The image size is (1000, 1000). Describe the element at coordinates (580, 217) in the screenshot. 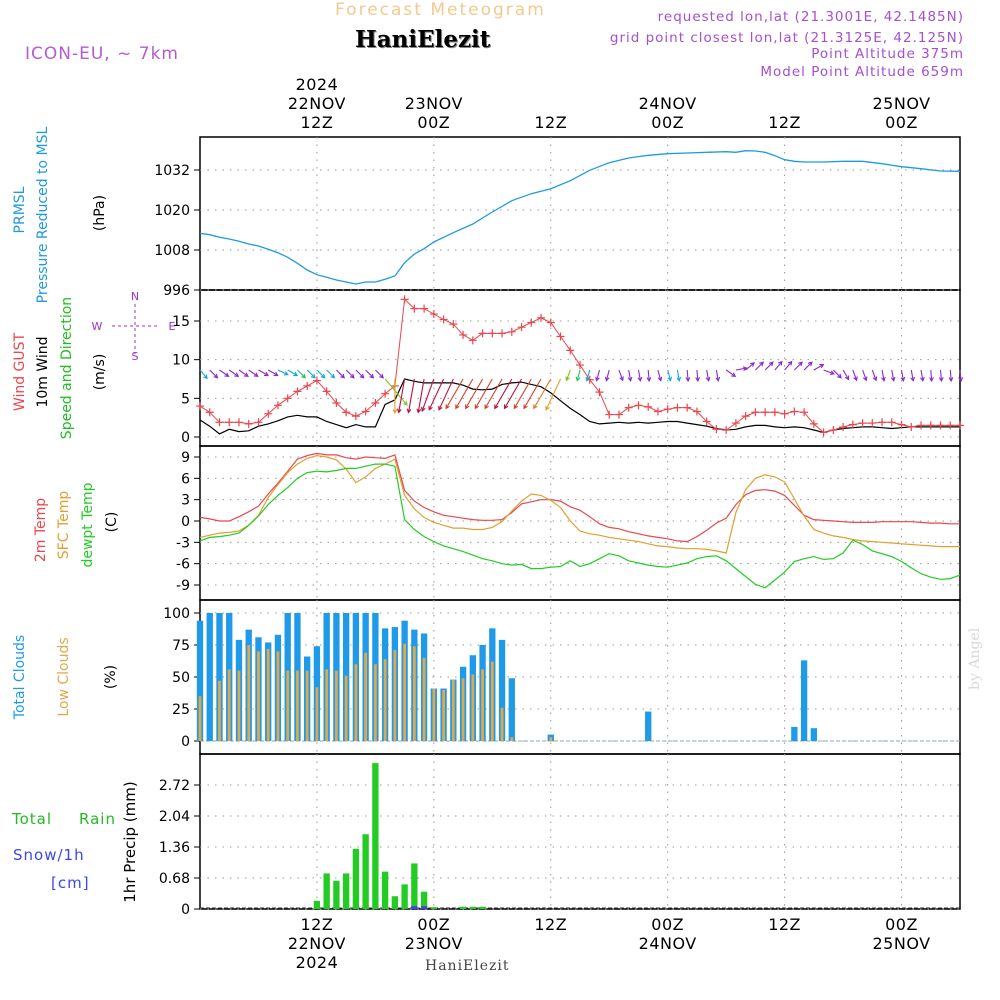

I see `pressure-series-line` at that location.